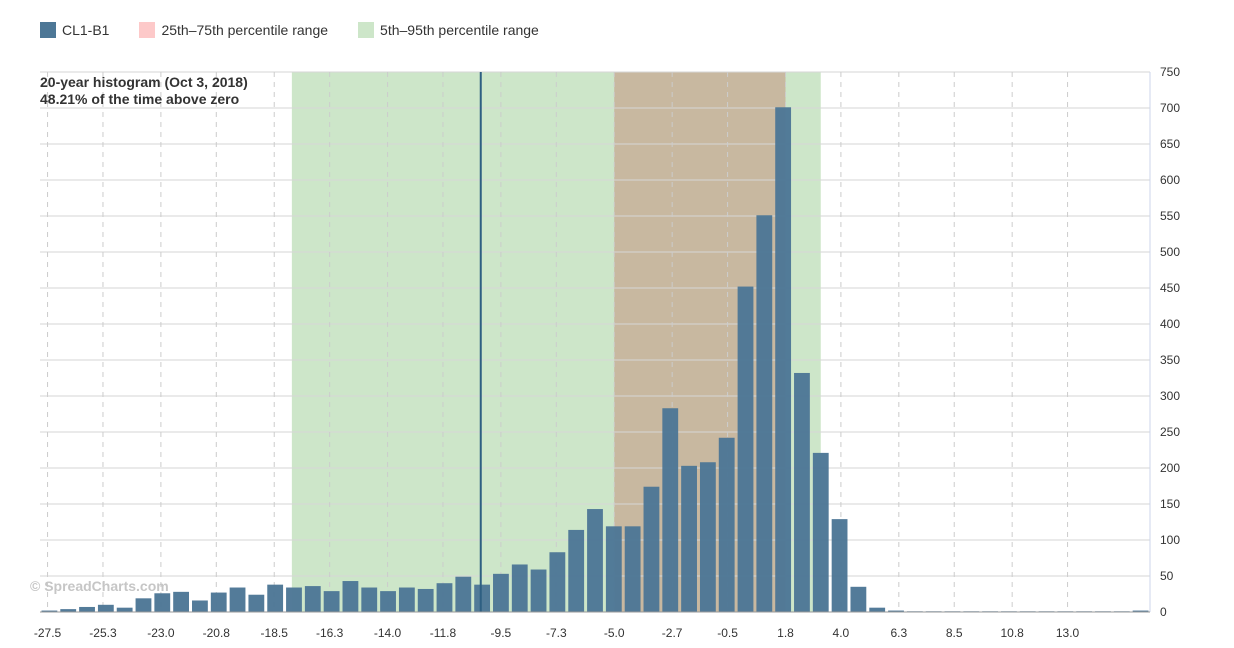  What do you see at coordinates (1170, 432) in the screenshot?
I see `y-tick-label: 250` at bounding box center [1170, 432].